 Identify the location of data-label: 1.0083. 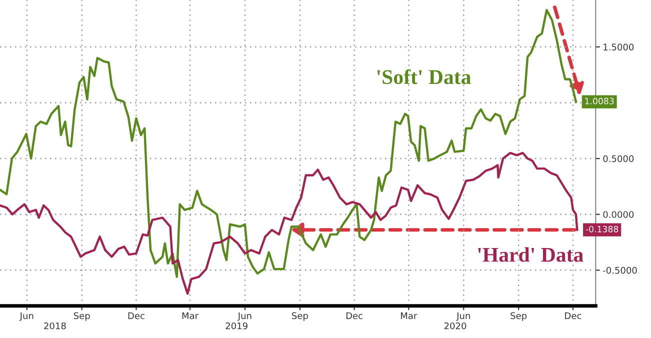
(599, 101).